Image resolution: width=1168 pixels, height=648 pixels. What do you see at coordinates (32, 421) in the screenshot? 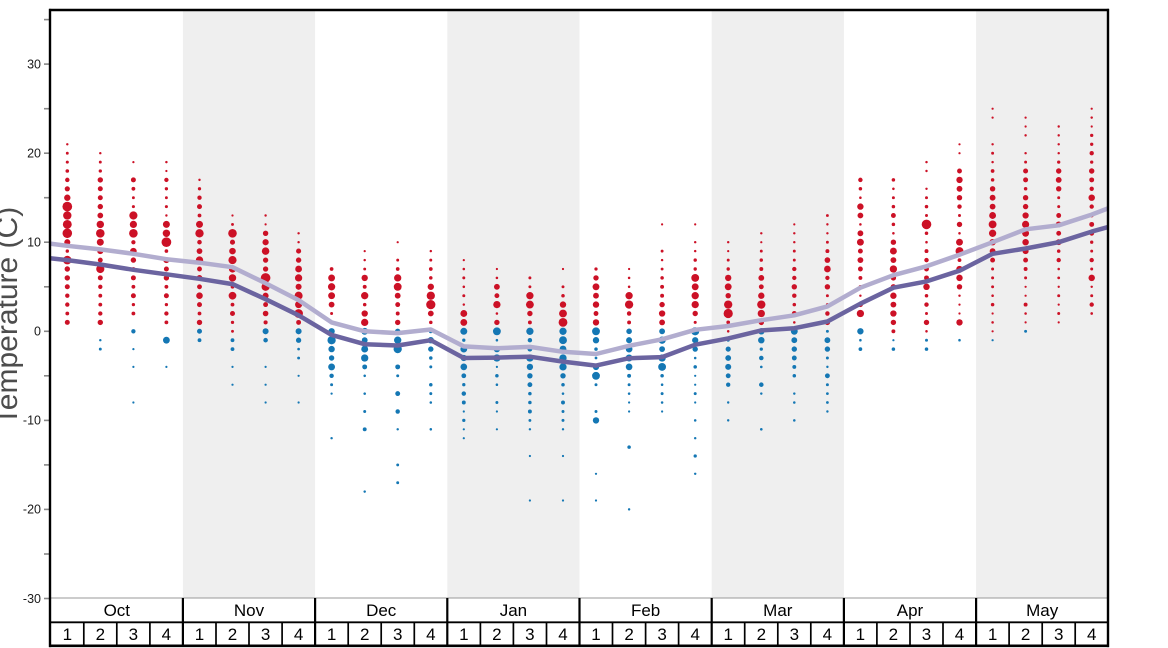
I see `svg-text: -10` at bounding box center [32, 421].